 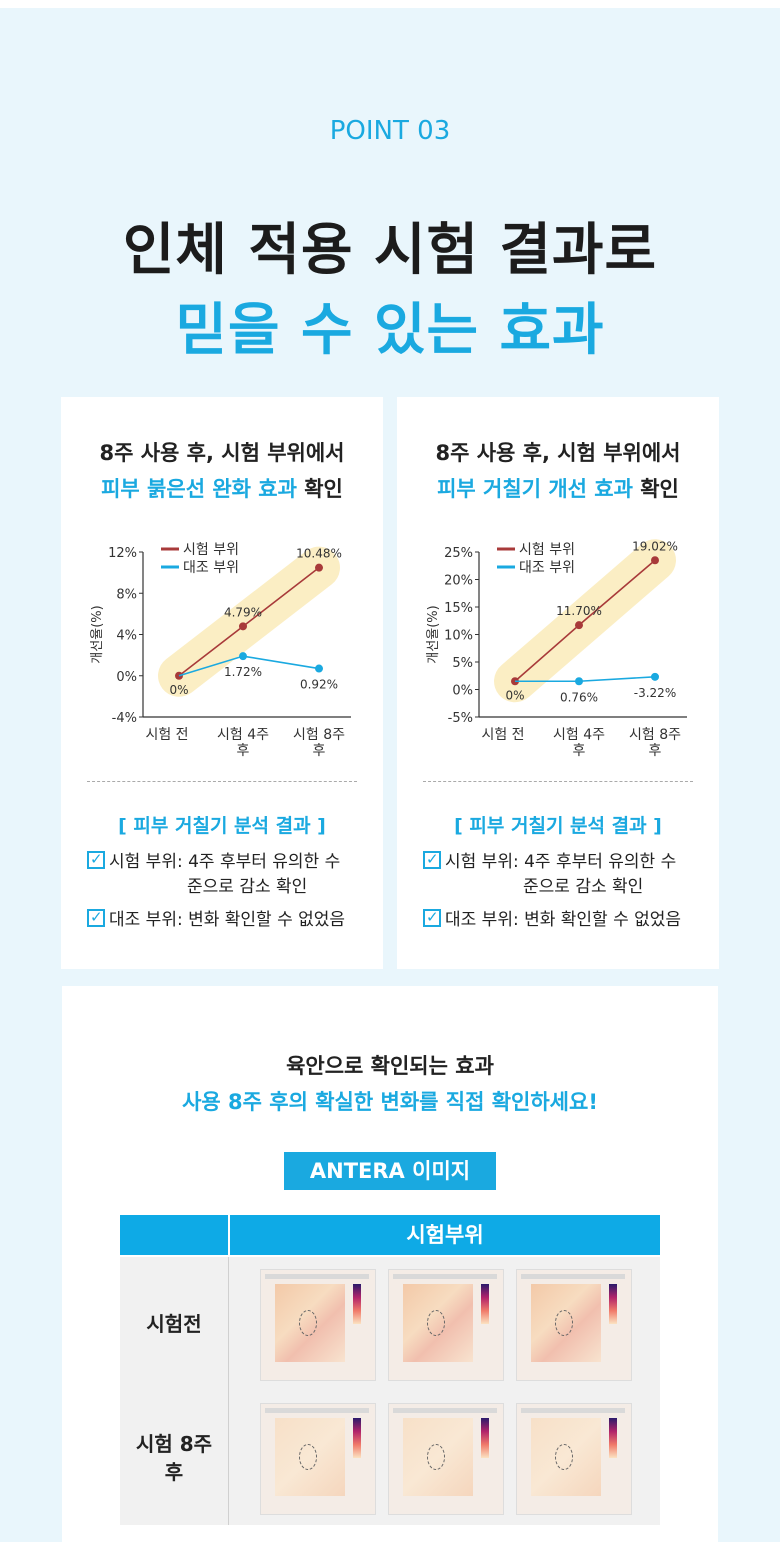 I want to click on section-subtitle: 육안으로 확인되는 효과, so click(x=390, y=1066).